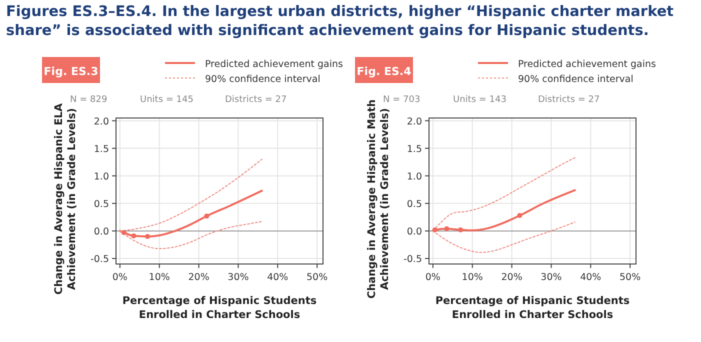 The width and height of the screenshot is (701, 342). What do you see at coordinates (167, 100) in the screenshot?
I see `text: Units = 145` at bounding box center [167, 100].